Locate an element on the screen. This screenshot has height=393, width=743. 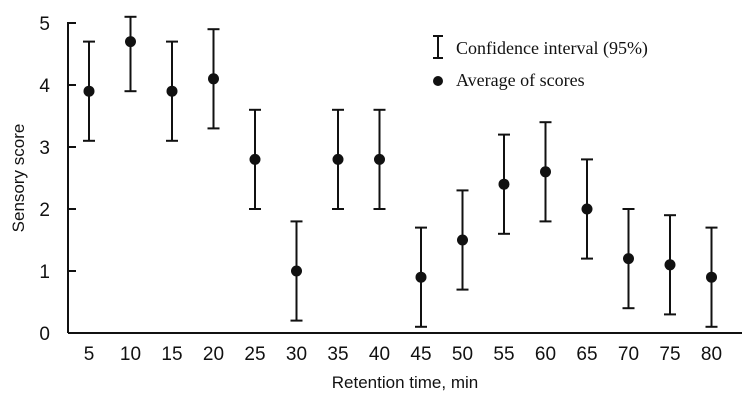
y-axis-title: Sensory score is located at coordinates (18, 178).